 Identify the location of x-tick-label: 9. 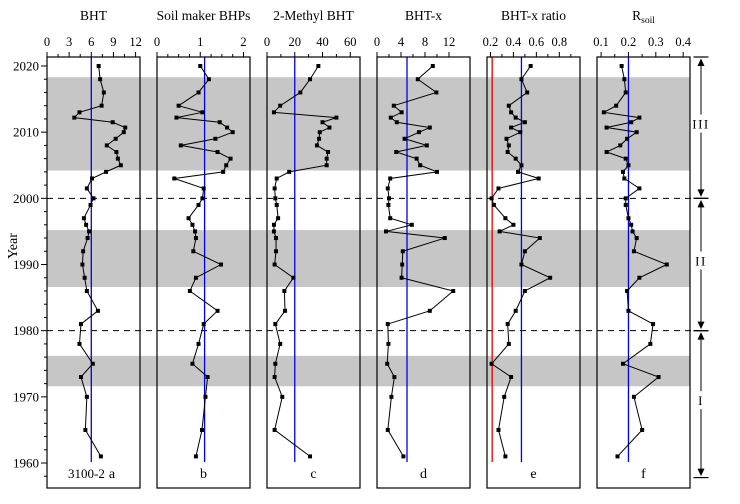
(113, 42).